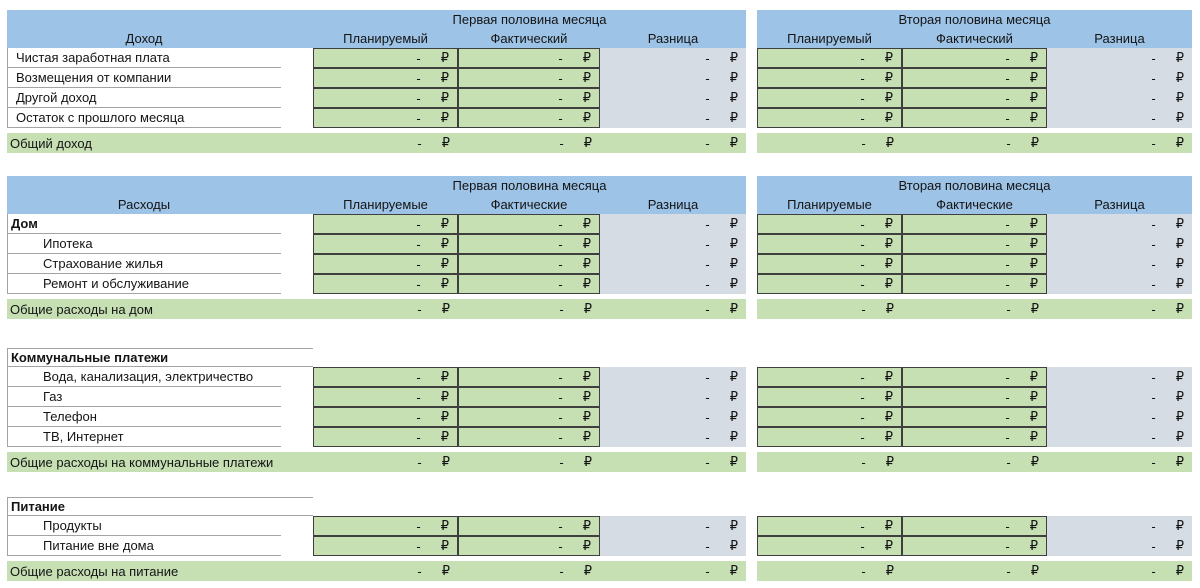 This screenshot has height=588, width=1200. I want to click on first-half-title: Первая половина месяца, so click(529, 19).